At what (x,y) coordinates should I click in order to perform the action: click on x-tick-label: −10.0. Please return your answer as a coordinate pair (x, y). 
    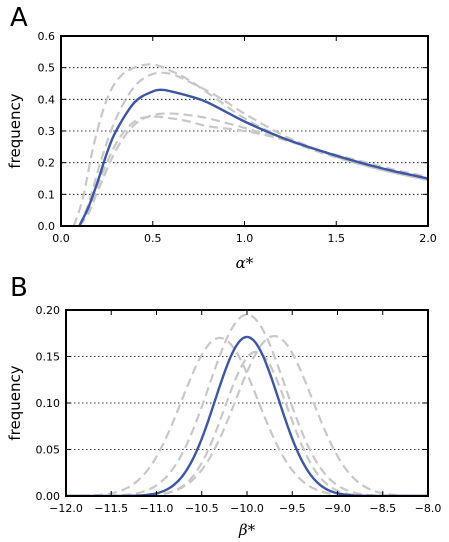
    Looking at the image, I should click on (247, 508).